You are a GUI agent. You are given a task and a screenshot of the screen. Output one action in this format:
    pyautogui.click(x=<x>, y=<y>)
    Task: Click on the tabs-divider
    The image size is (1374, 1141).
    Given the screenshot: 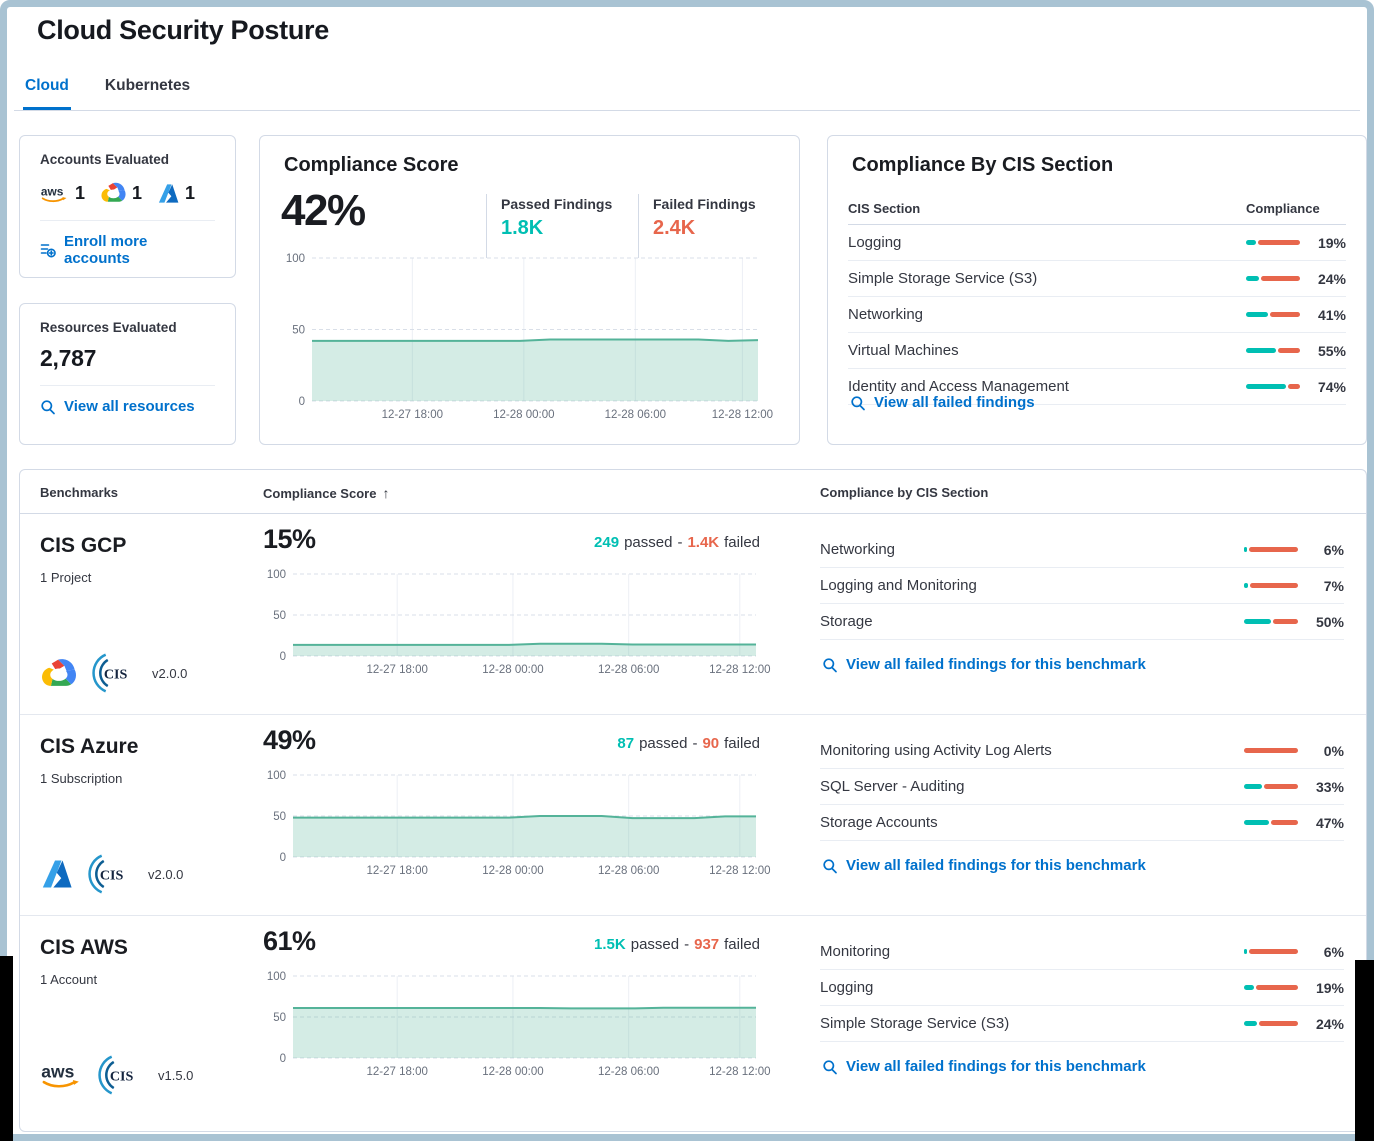 What is the action you would take?
    pyautogui.click(x=687, y=110)
    